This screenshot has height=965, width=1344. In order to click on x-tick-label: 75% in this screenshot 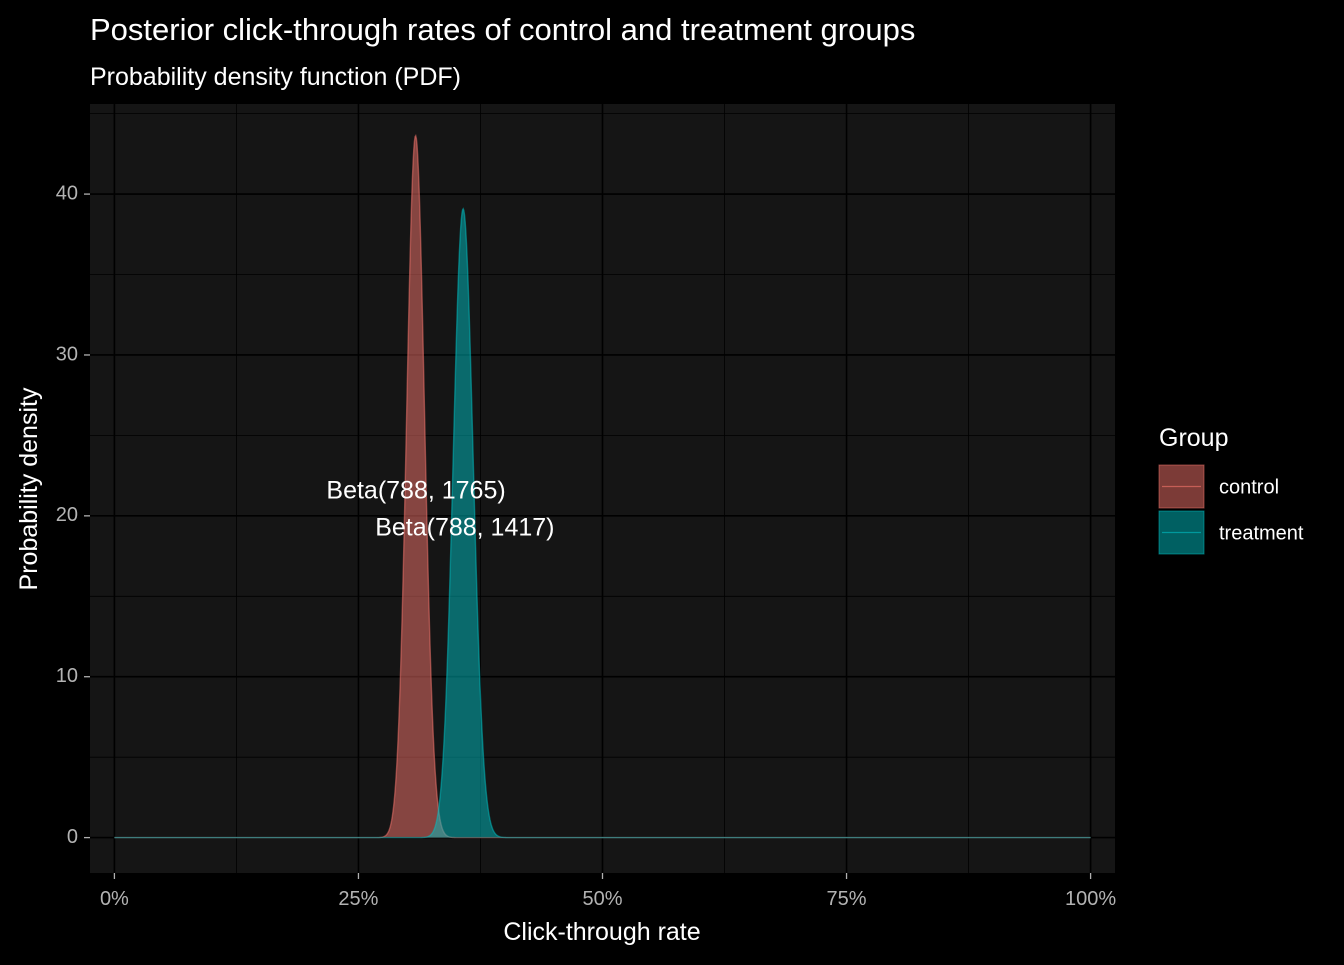, I will do `click(847, 899)`.